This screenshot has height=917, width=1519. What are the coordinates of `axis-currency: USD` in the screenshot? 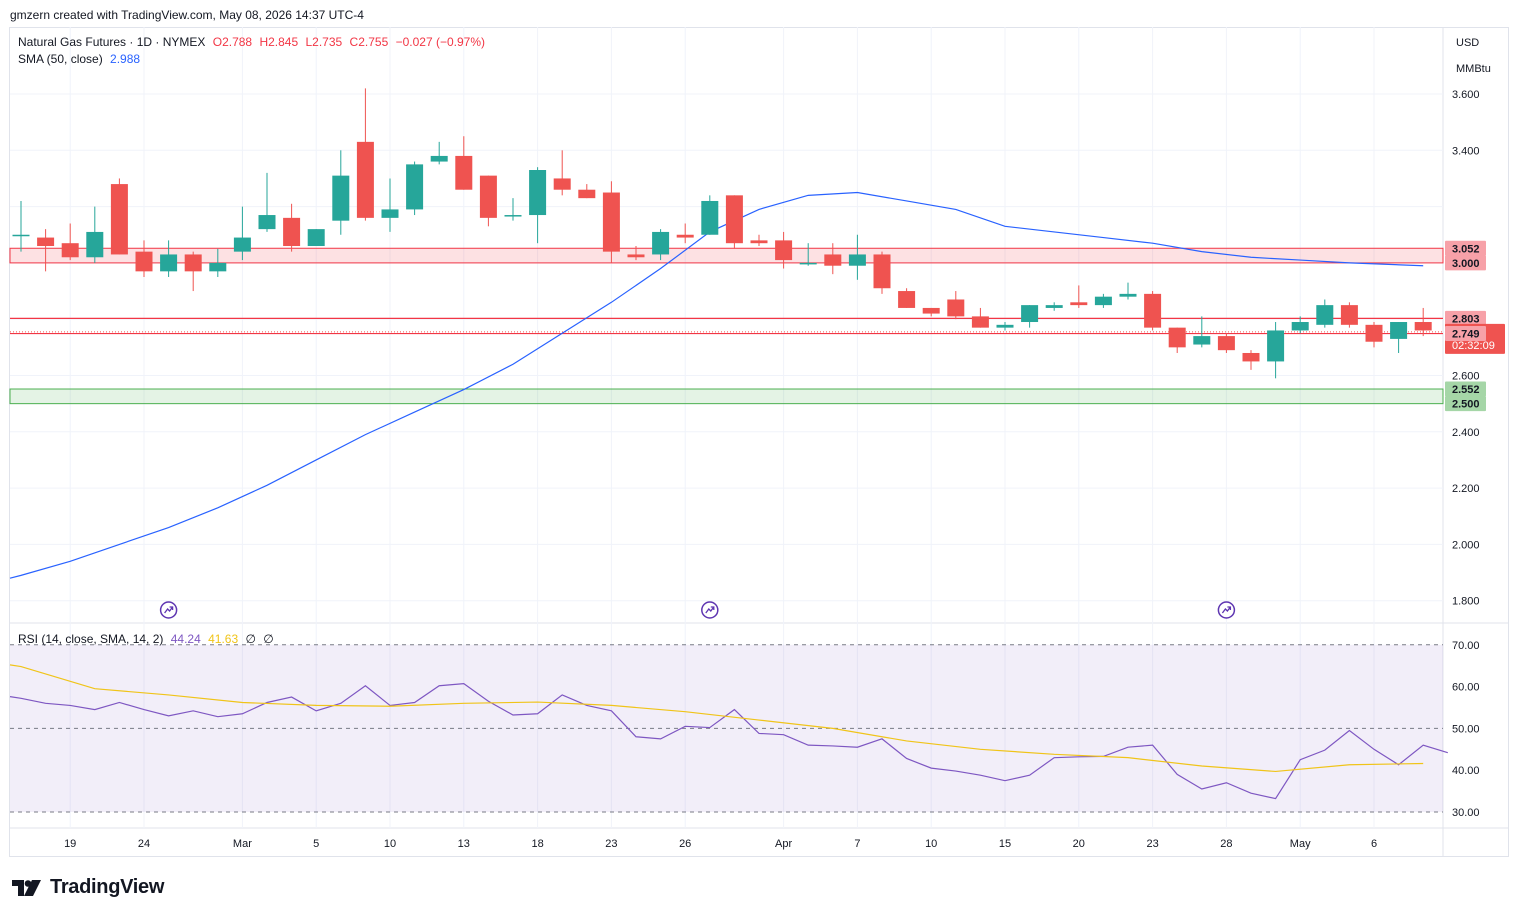 It's located at (1468, 43).